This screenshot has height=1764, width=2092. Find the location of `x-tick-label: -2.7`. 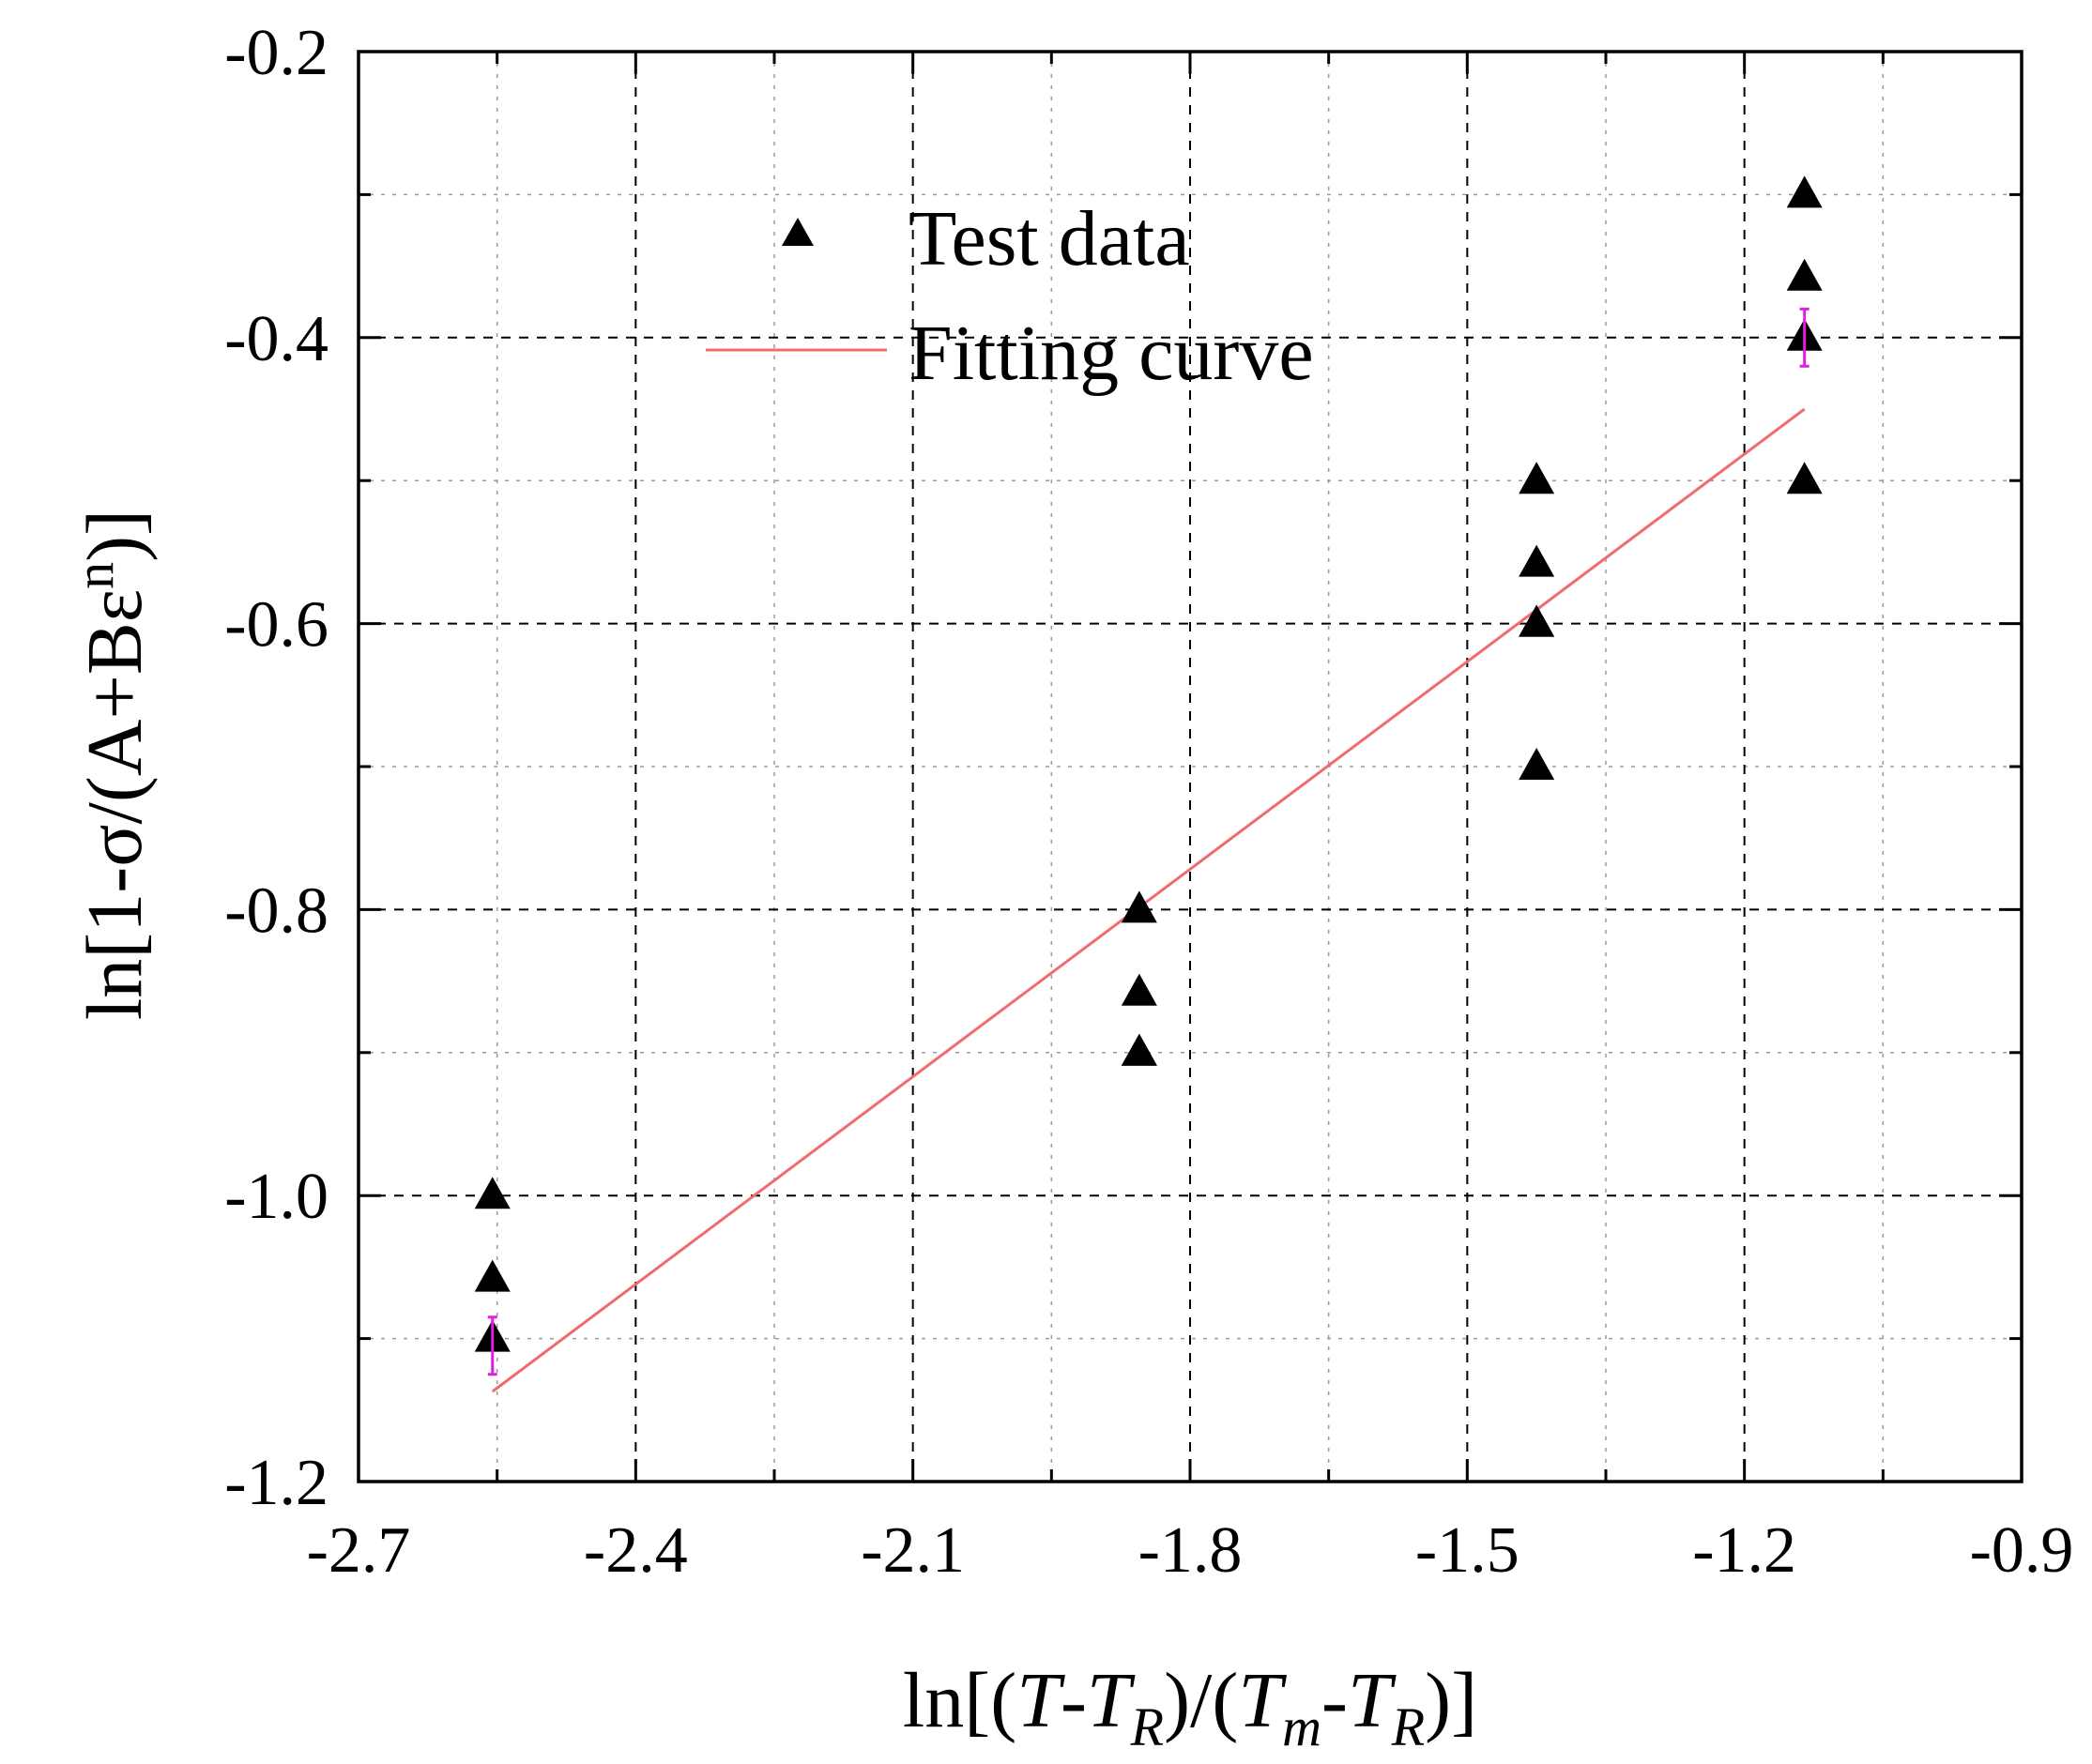

x-tick-label: -2.7 is located at coordinates (359, 1550).